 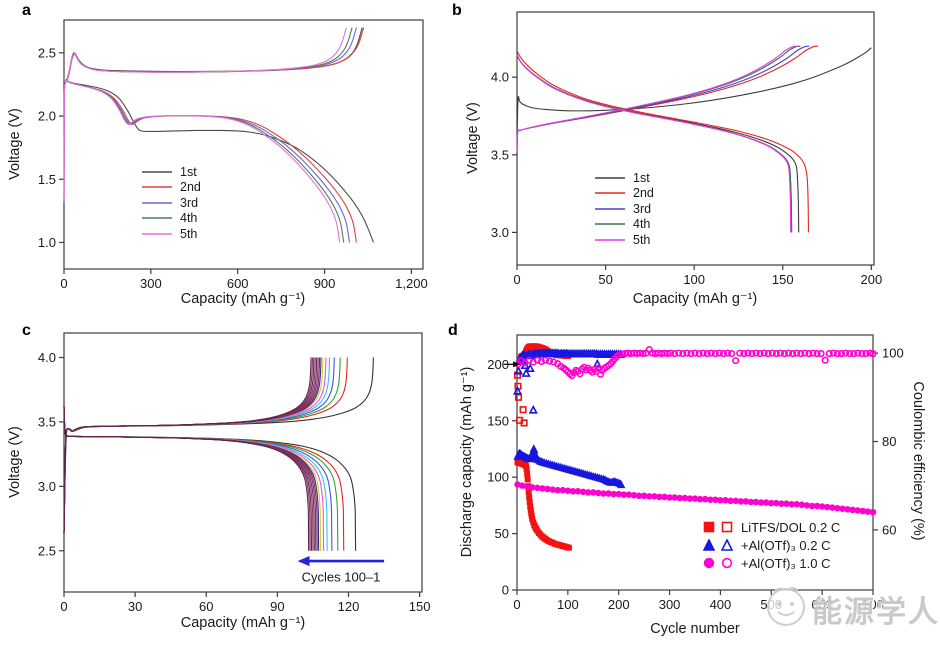 I want to click on panel-c-letter: c, so click(x=26, y=330).